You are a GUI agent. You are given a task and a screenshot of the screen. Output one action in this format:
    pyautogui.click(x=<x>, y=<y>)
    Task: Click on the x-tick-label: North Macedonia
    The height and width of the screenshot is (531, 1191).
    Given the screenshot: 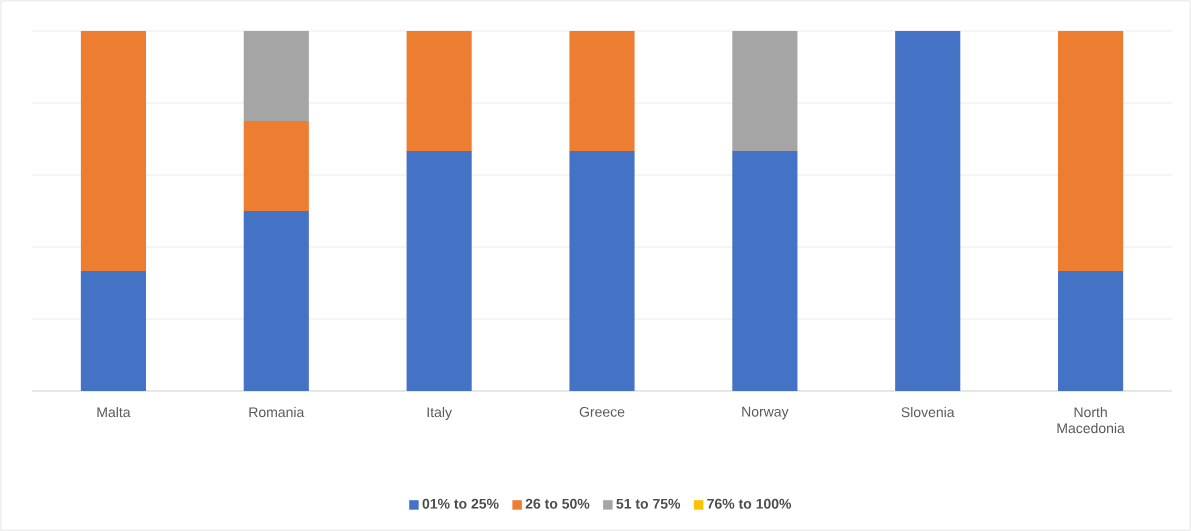 What is the action you would take?
    pyautogui.click(x=1091, y=420)
    